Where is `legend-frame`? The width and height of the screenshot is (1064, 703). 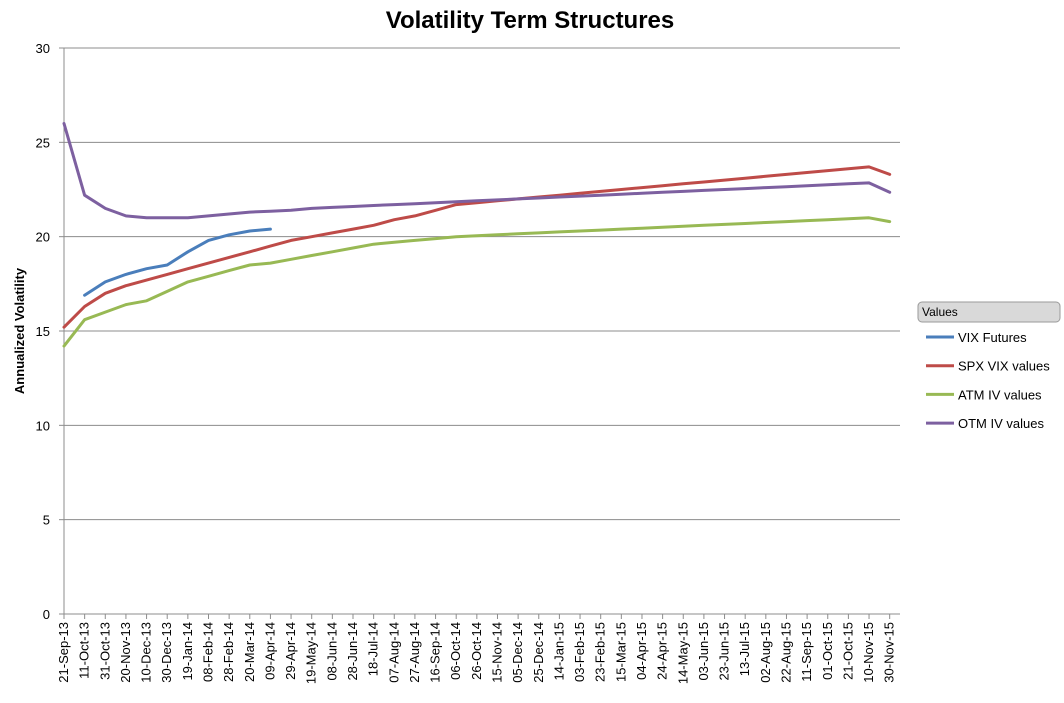
legend-frame is located at coordinates (989, 369).